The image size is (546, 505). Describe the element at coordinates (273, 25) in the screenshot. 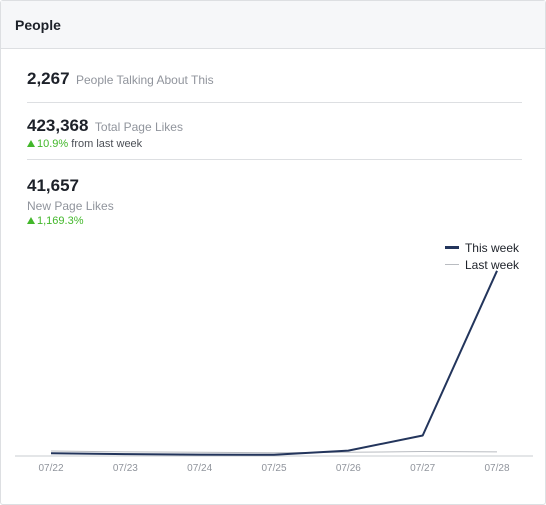

I see `card-header: People` at that location.